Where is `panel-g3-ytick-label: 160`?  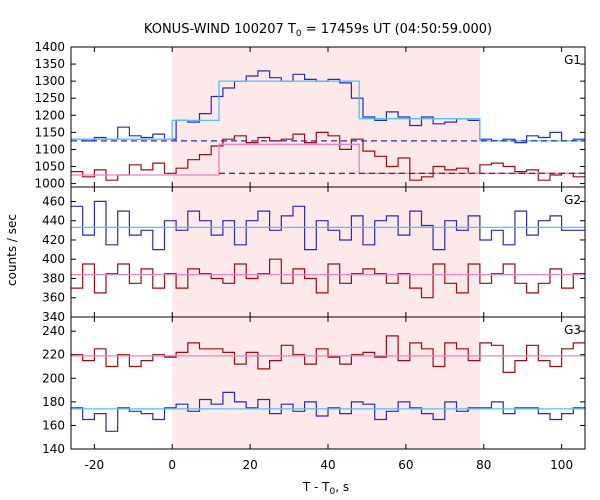 panel-g3-ytick-label: 160 is located at coordinates (53, 425).